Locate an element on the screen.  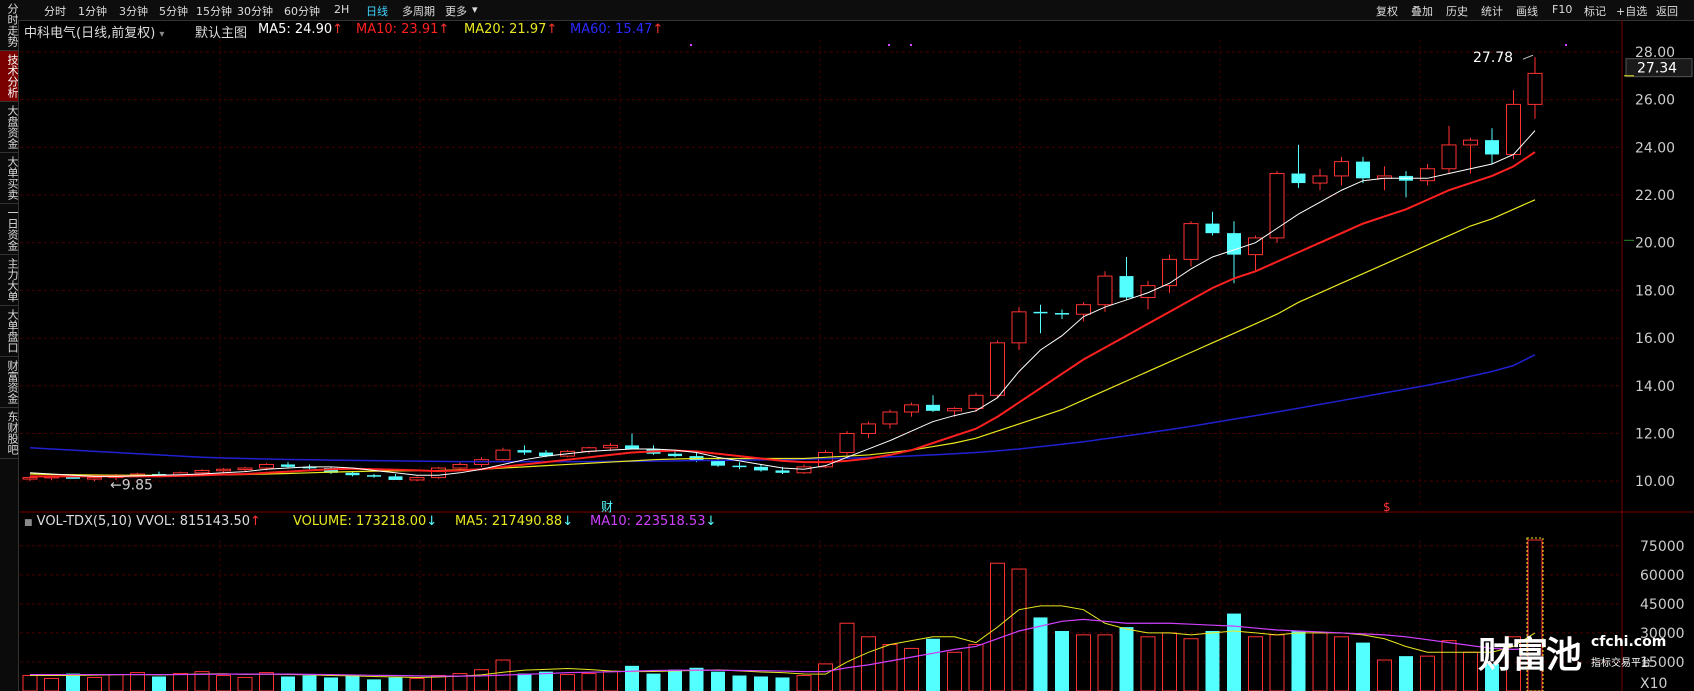
toolbar-button: 画线 is located at coordinates (1527, 11).